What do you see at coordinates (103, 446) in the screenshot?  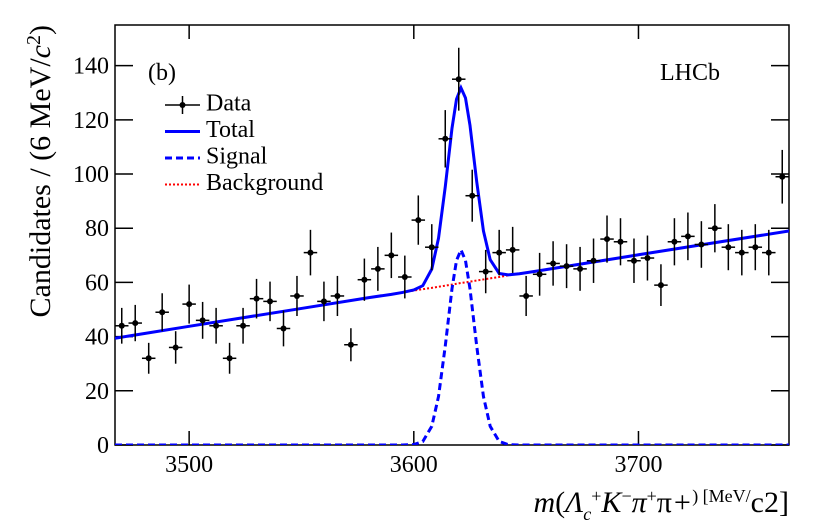 I see `y-tick-label: 0` at bounding box center [103, 446].